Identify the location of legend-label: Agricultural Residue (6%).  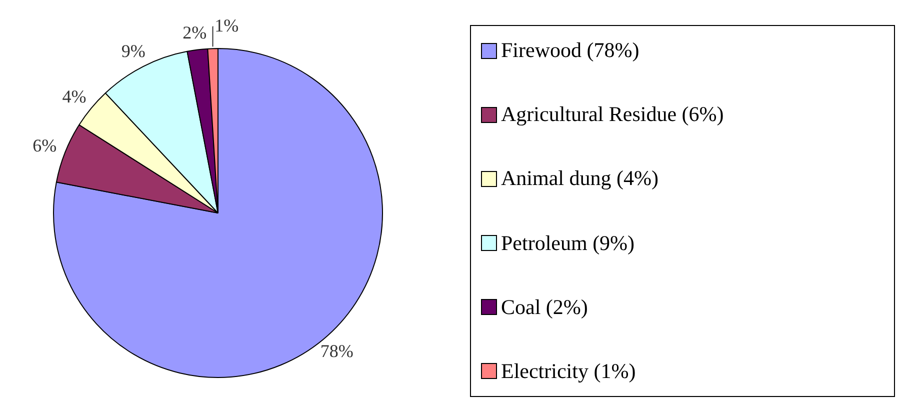
(612, 115).